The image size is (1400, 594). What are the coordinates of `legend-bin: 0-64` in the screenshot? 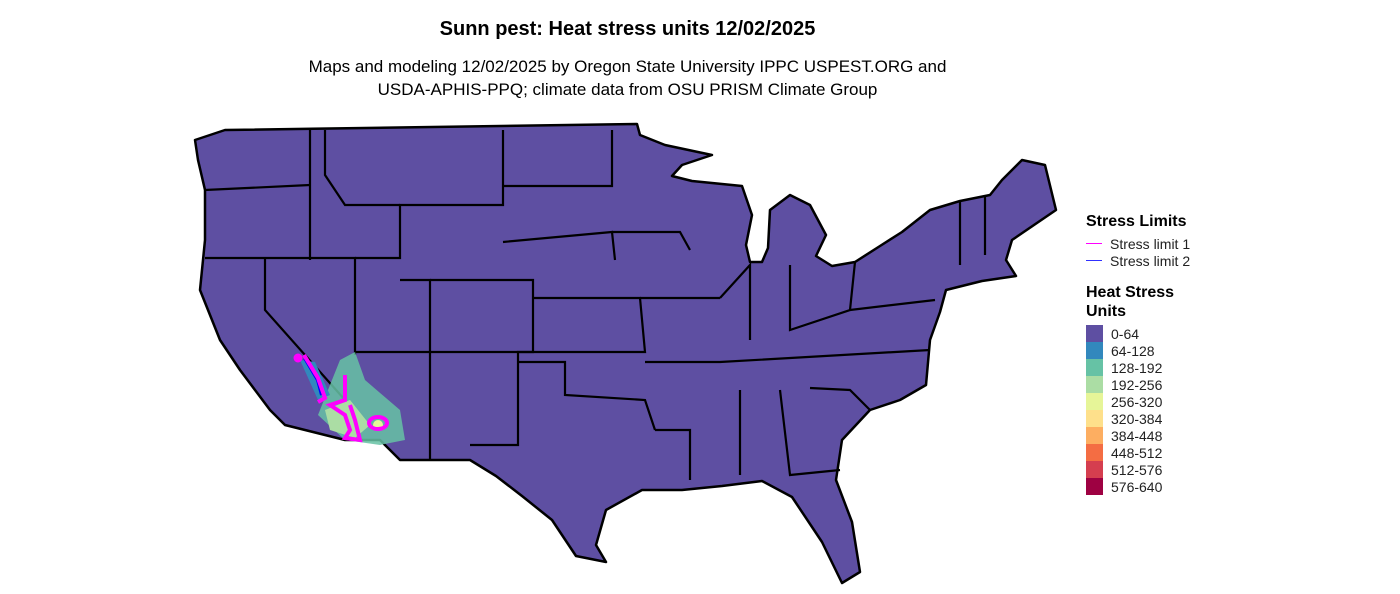 It's located at (1124, 333).